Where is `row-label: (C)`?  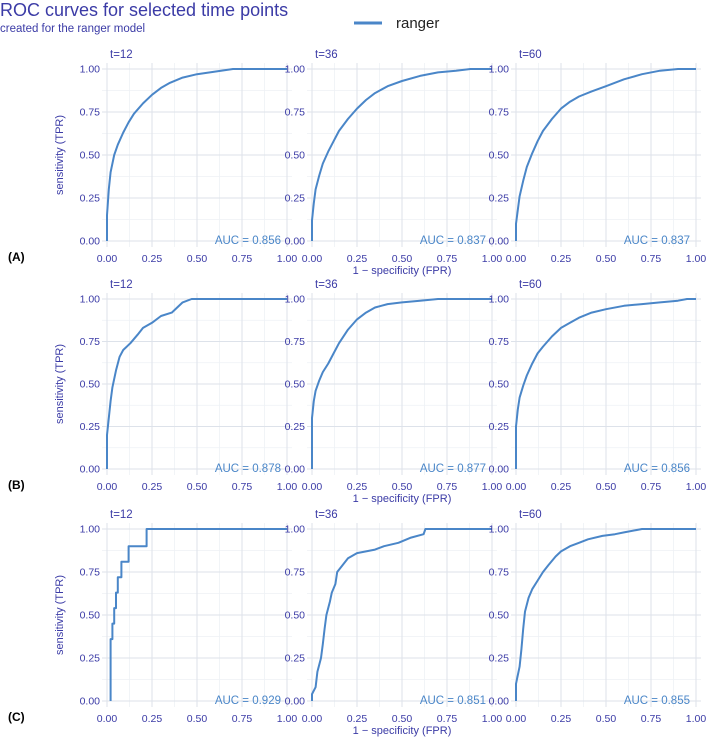 row-label: (C) is located at coordinates (16, 717).